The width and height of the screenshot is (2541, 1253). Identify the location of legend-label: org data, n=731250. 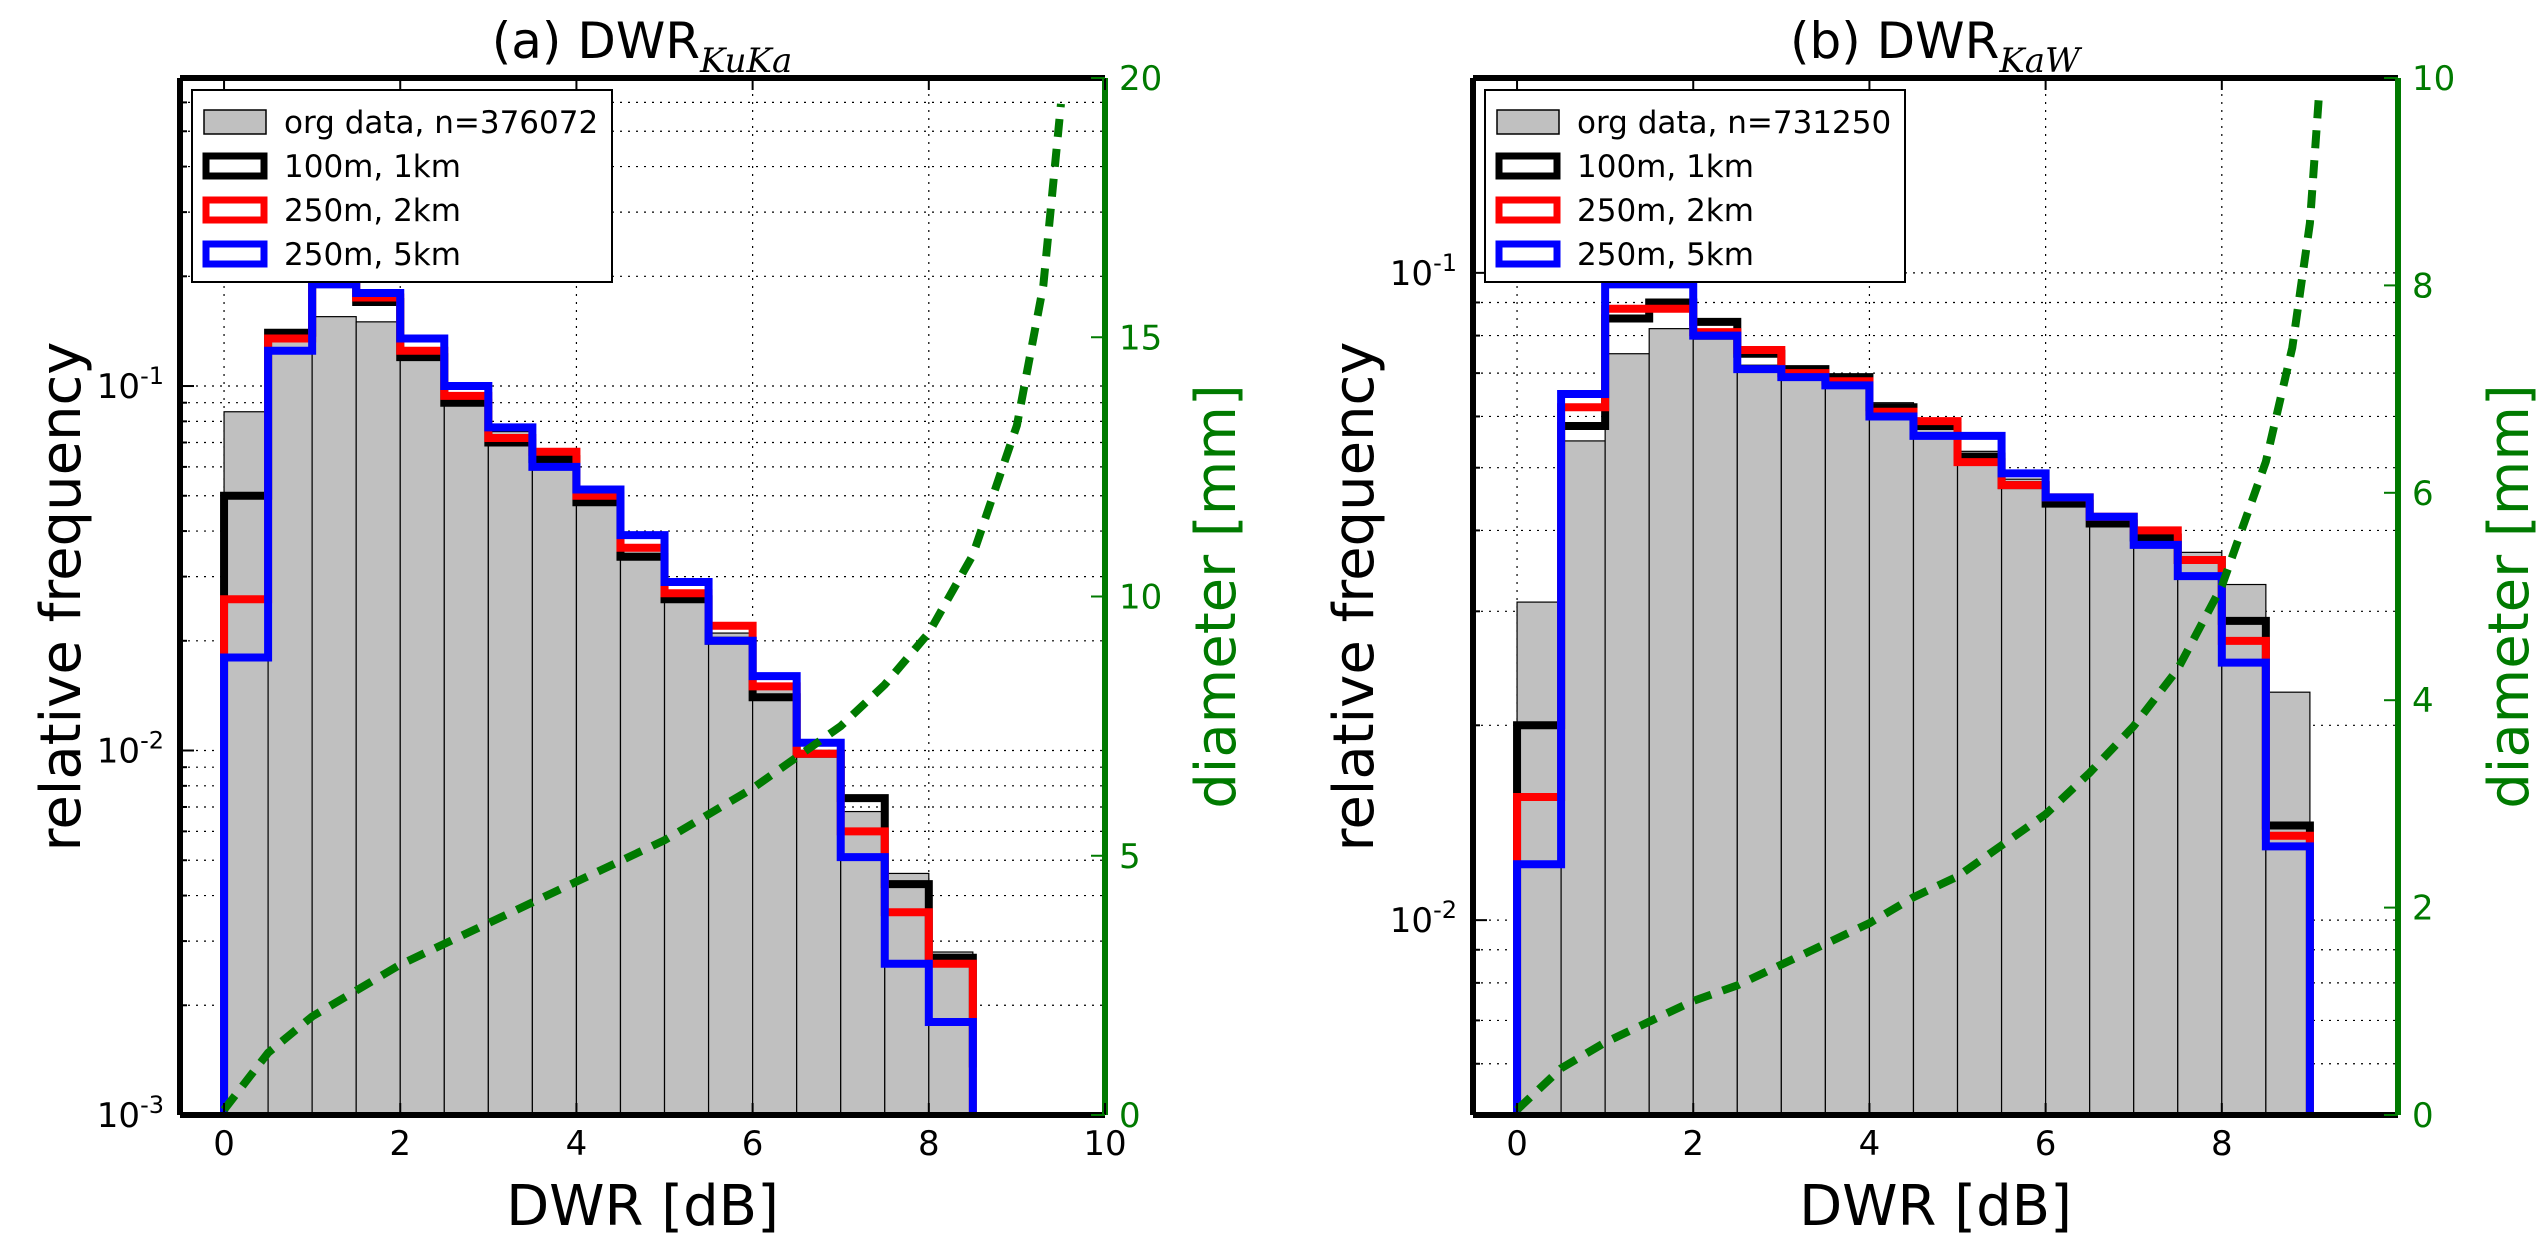
(1734, 123).